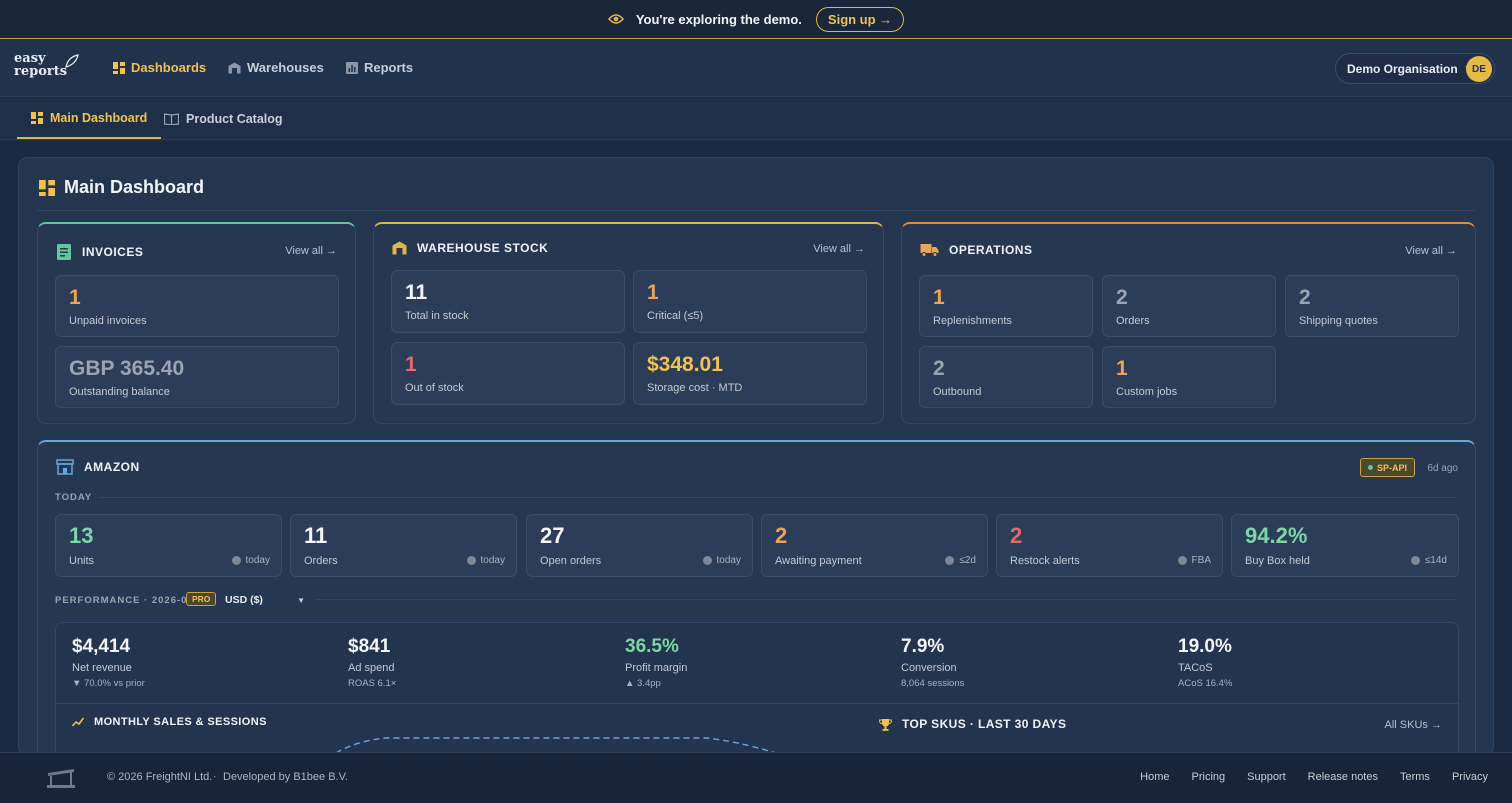 Image resolution: width=1512 pixels, height=803 pixels. Describe the element at coordinates (197, 306) in the screenshot. I see `unpaid-invoices-tile: 1 Unpaid invoices` at that location.